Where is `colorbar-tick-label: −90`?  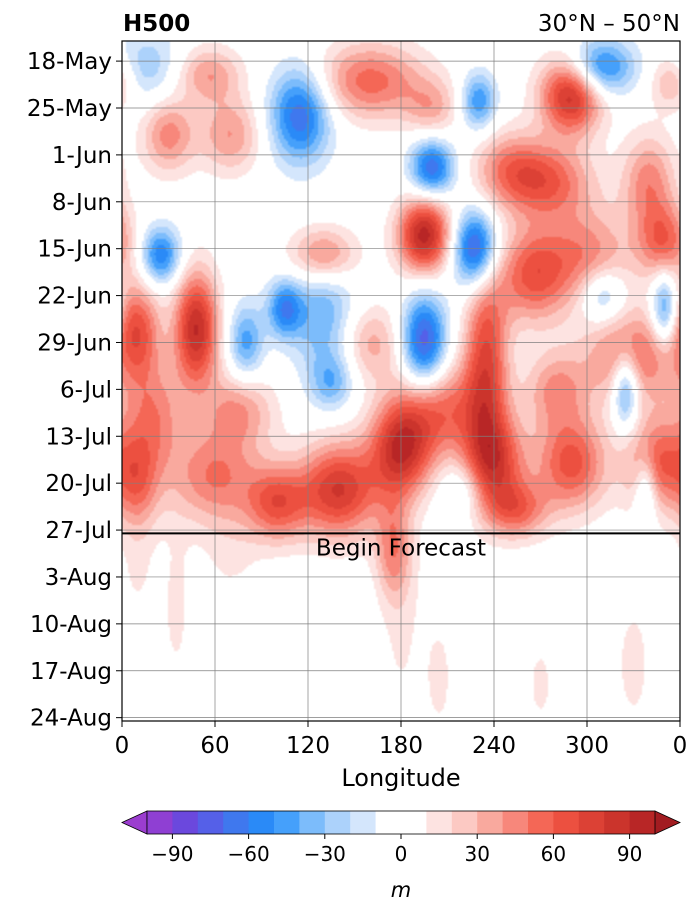 colorbar-tick-label: −90 is located at coordinates (172, 854).